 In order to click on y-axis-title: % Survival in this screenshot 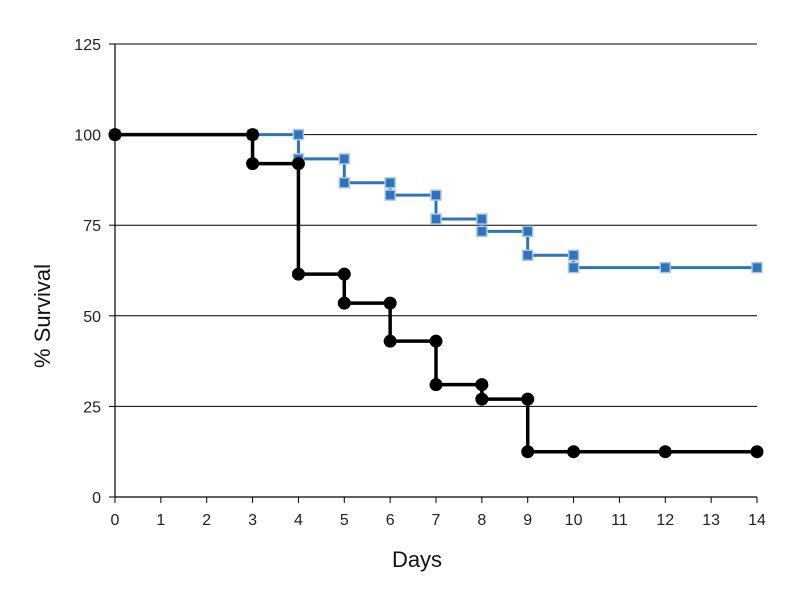, I will do `click(42, 316)`.